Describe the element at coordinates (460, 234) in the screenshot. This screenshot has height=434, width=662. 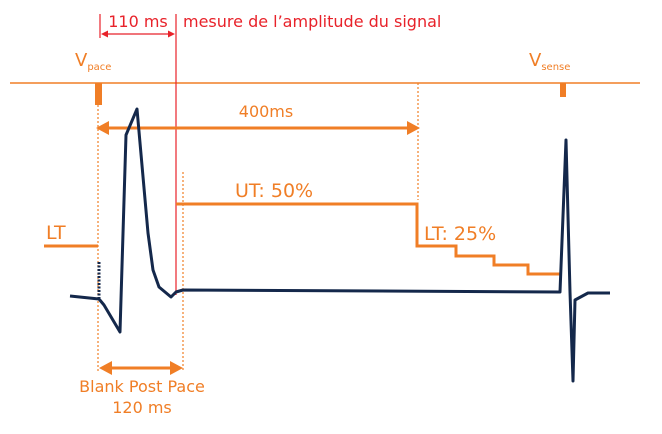
I see `label-lt-right: LT: 25%` at that location.